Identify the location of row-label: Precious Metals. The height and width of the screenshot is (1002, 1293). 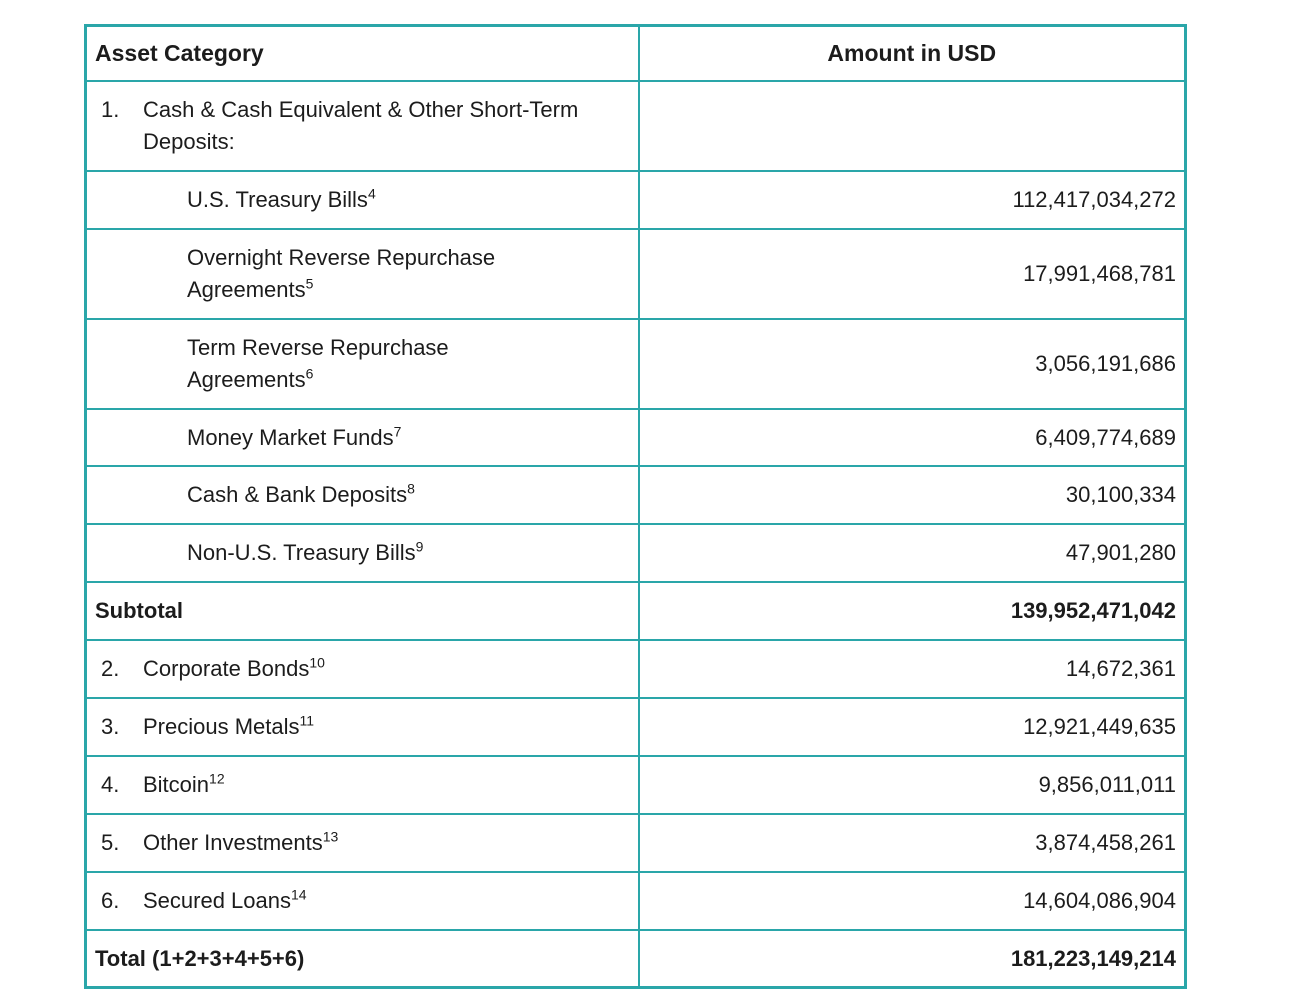
(221, 727).